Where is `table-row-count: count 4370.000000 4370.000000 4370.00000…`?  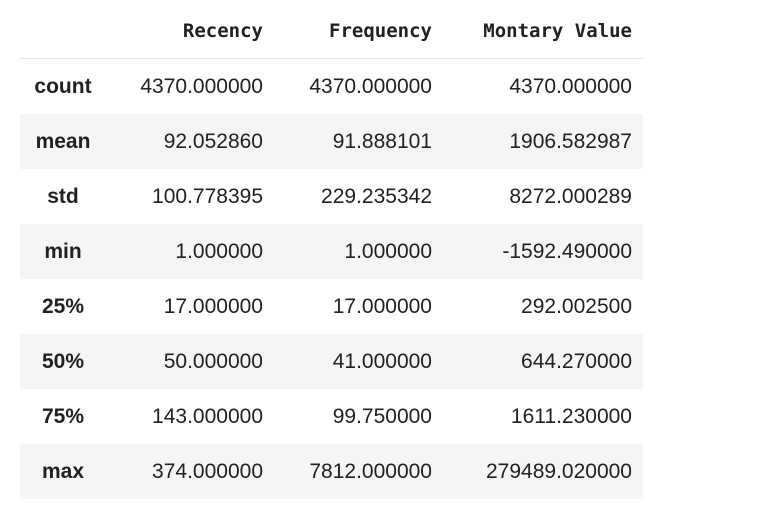
table-row-count: count 4370.000000 4370.000000 4370.00000… is located at coordinates (331, 86).